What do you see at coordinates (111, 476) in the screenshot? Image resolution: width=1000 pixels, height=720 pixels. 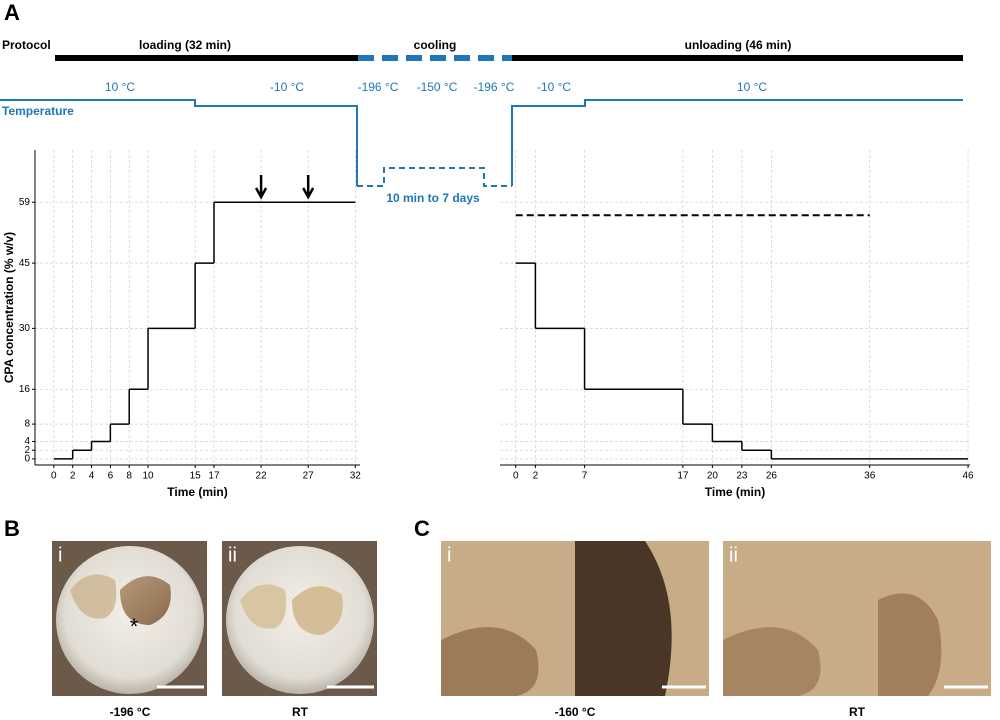 I see `x-tick-label: 6` at bounding box center [111, 476].